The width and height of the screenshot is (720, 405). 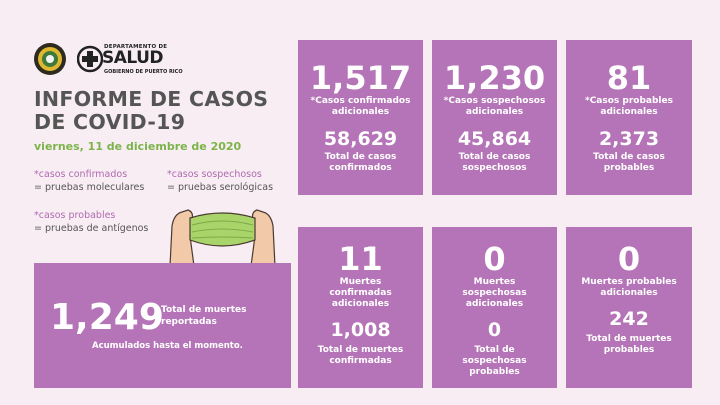 What do you see at coordinates (89, 187) in the screenshot?
I see `legend-value: = pruebas moleculares` at bounding box center [89, 187].